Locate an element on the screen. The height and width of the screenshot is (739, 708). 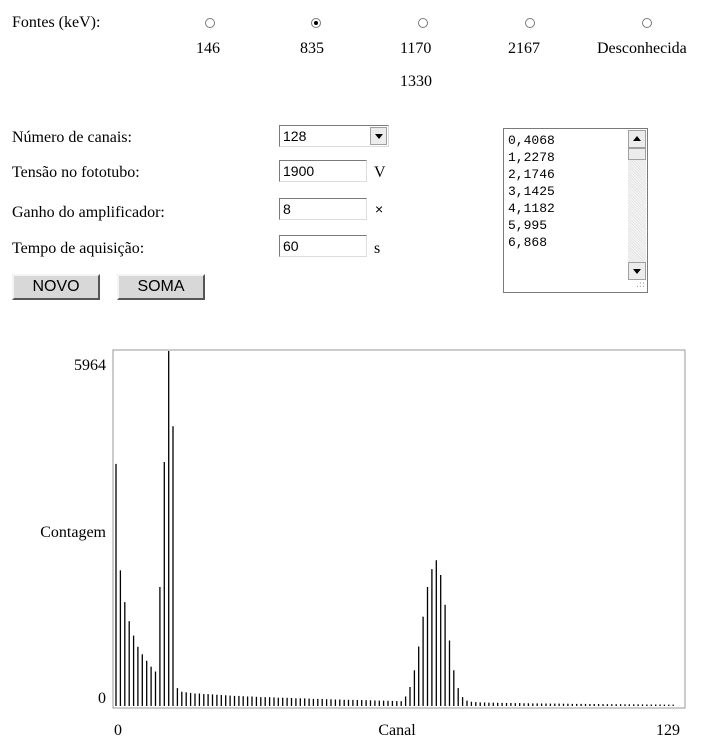
y-tick-label-max: 5964 is located at coordinates (90, 365).